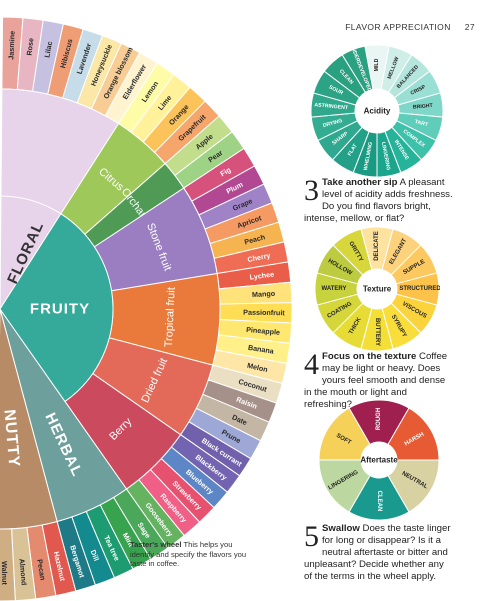 Image resolution: width=503 pixels, height=601 pixels. What do you see at coordinates (379, 419) in the screenshot?
I see `segment-label-rough: ROUGH` at bounding box center [379, 419].